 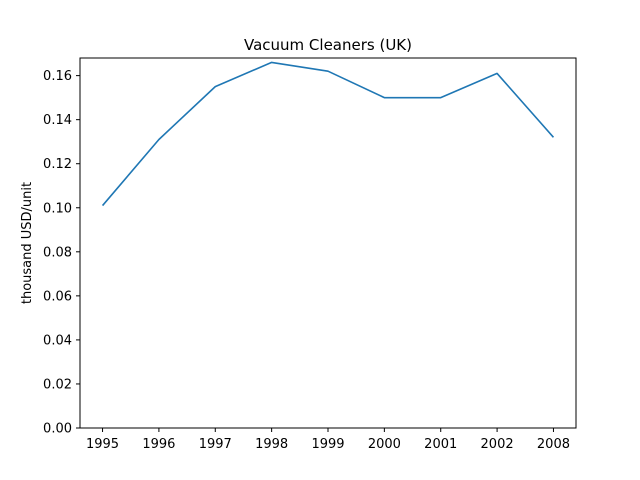 What do you see at coordinates (328, 45) in the screenshot?
I see `chart-title: Vacuum Cleaners (UK)` at bounding box center [328, 45].